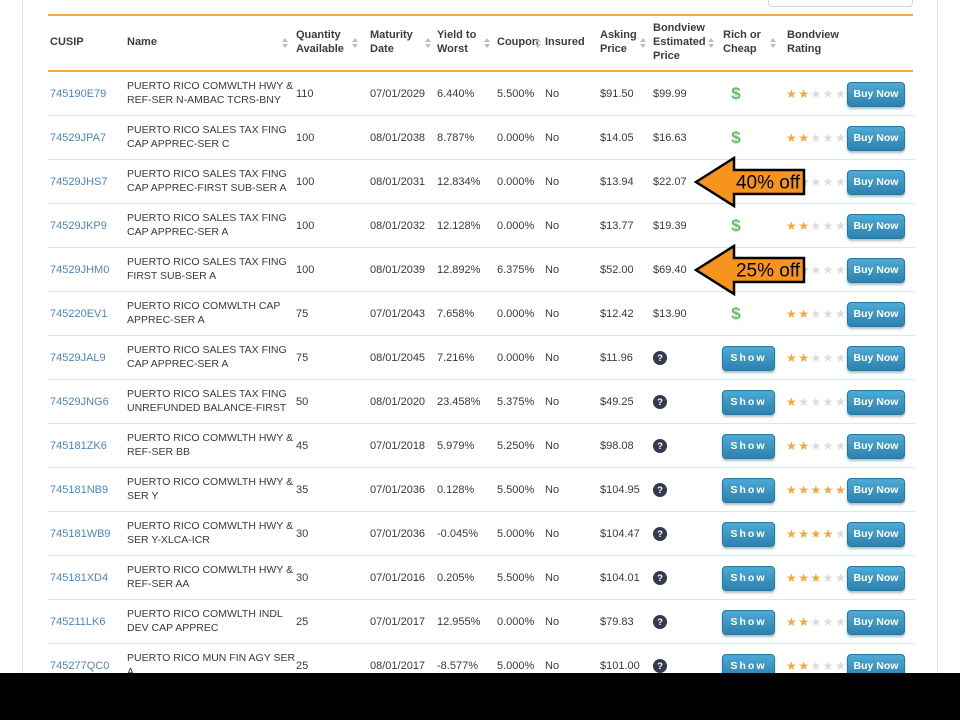 The image size is (960, 720). What do you see at coordinates (398, 226) in the screenshot?
I see `cell-maturity: 08/01/2032` at bounding box center [398, 226].